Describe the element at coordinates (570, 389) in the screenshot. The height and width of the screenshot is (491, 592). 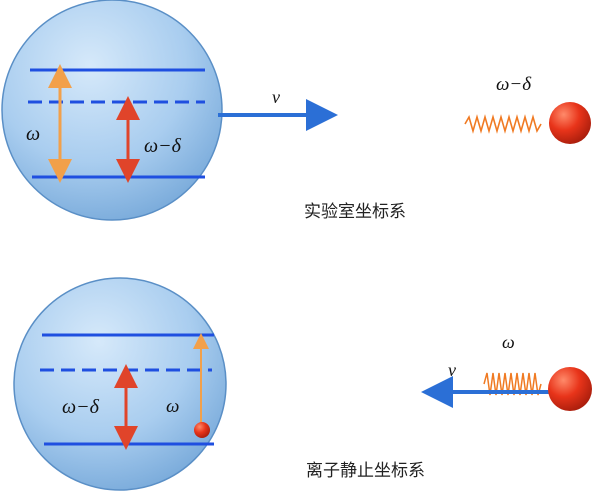
I see `ion-frame-ion` at that location.